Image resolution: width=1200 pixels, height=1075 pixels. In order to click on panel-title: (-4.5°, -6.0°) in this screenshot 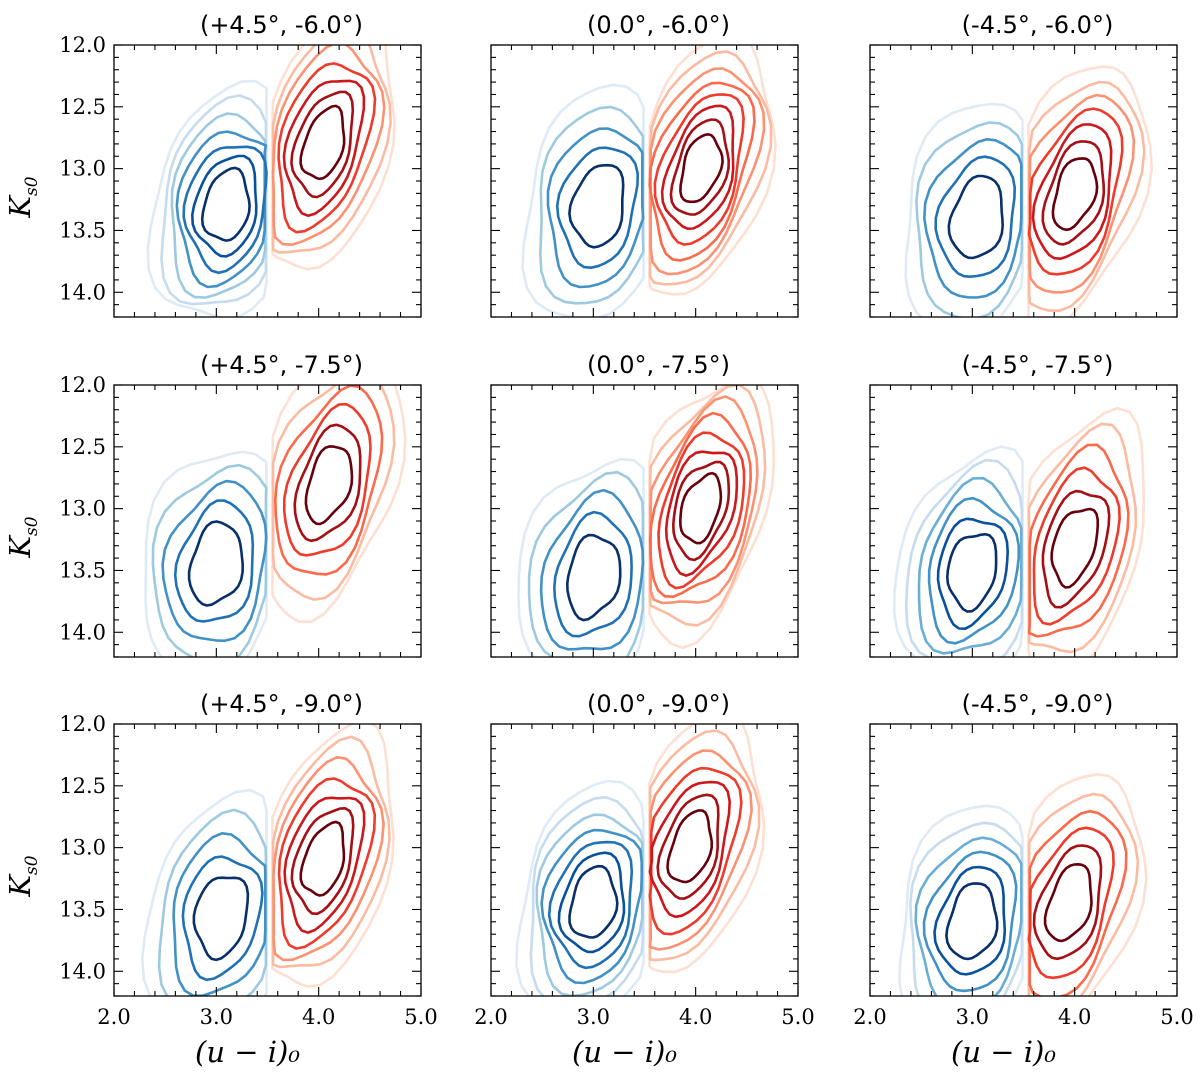, I will do `click(1038, 25)`.